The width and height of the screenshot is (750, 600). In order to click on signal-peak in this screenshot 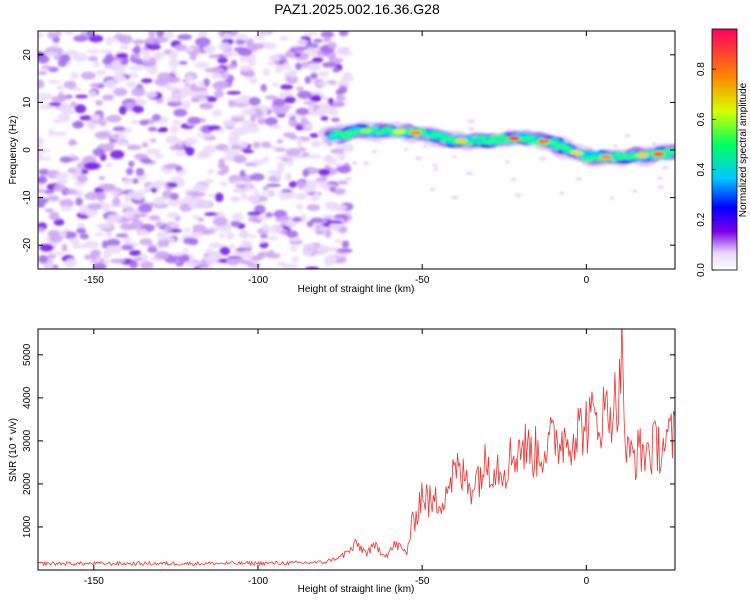, I will do `click(576, 153)`.